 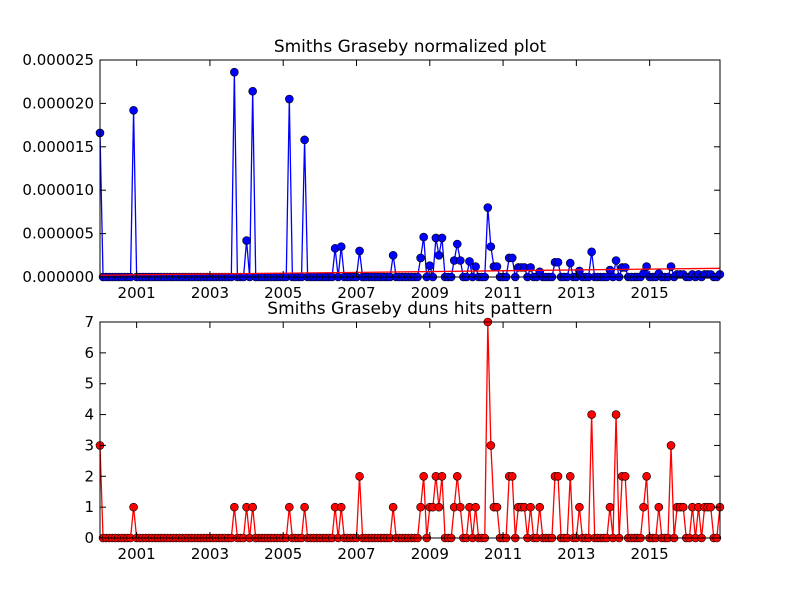 What do you see at coordinates (89, 415) in the screenshot?
I see `y-tick-label: 4` at bounding box center [89, 415].